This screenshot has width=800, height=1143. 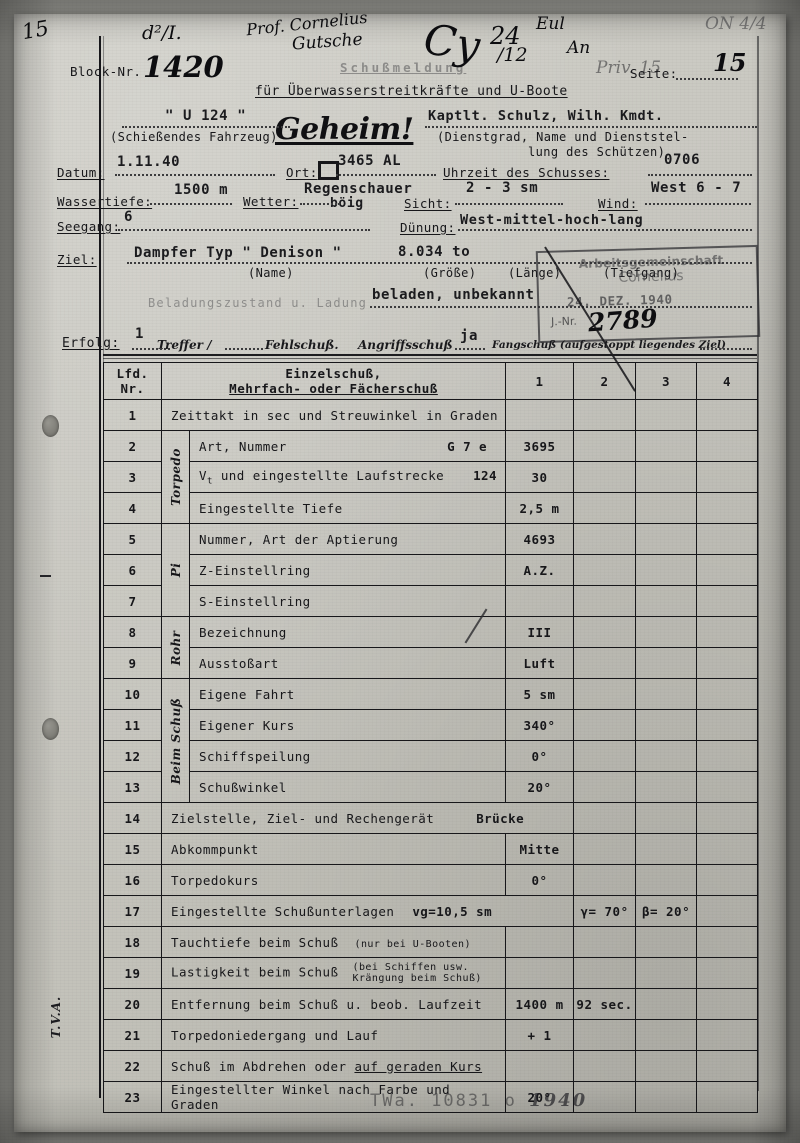 I want to click on row-c1: 30, so click(x=540, y=477).